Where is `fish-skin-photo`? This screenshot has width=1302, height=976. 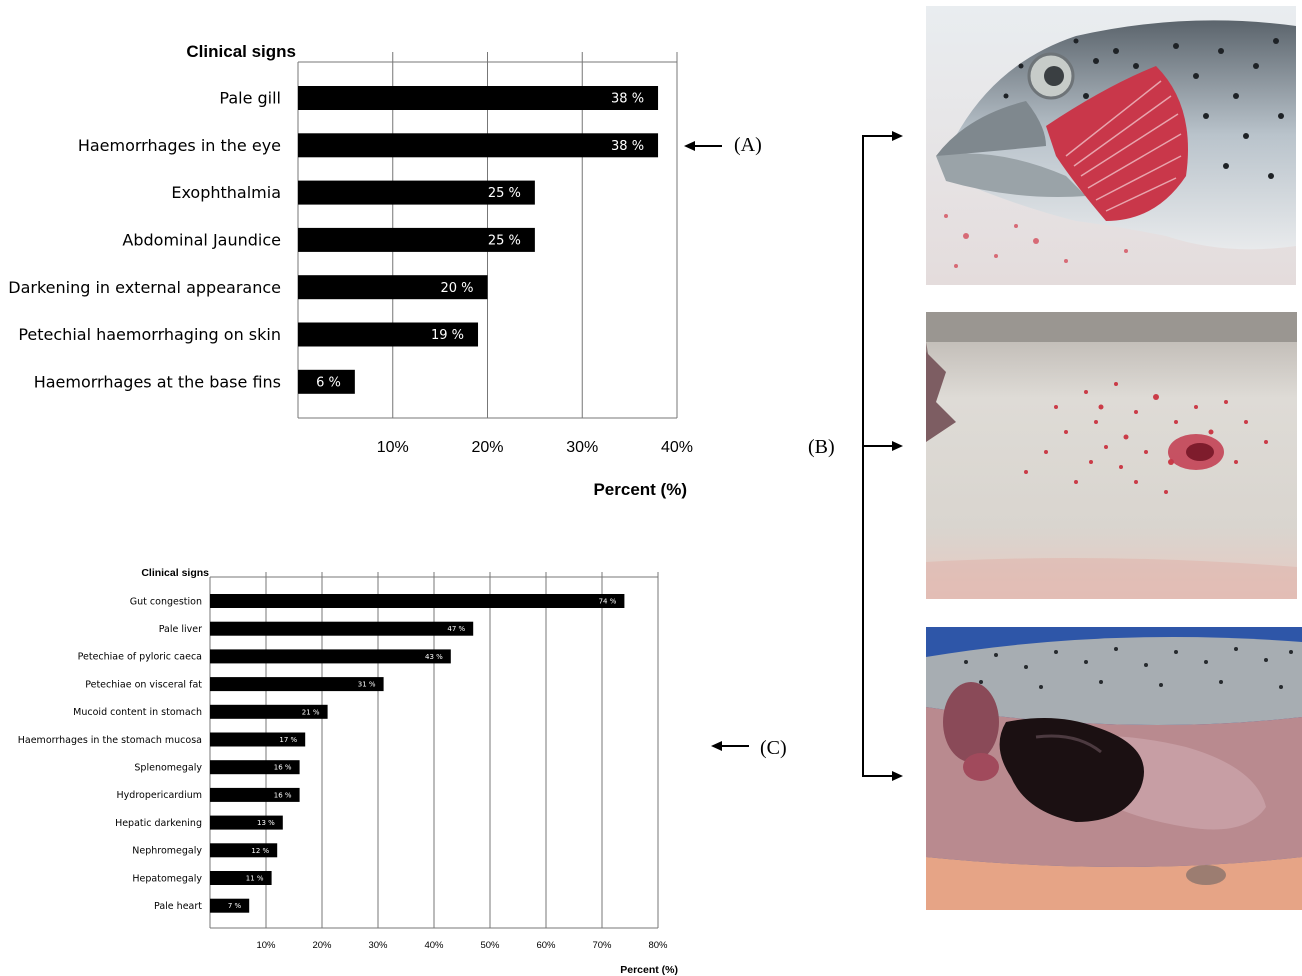 fish-skin-photo is located at coordinates (1111, 455).